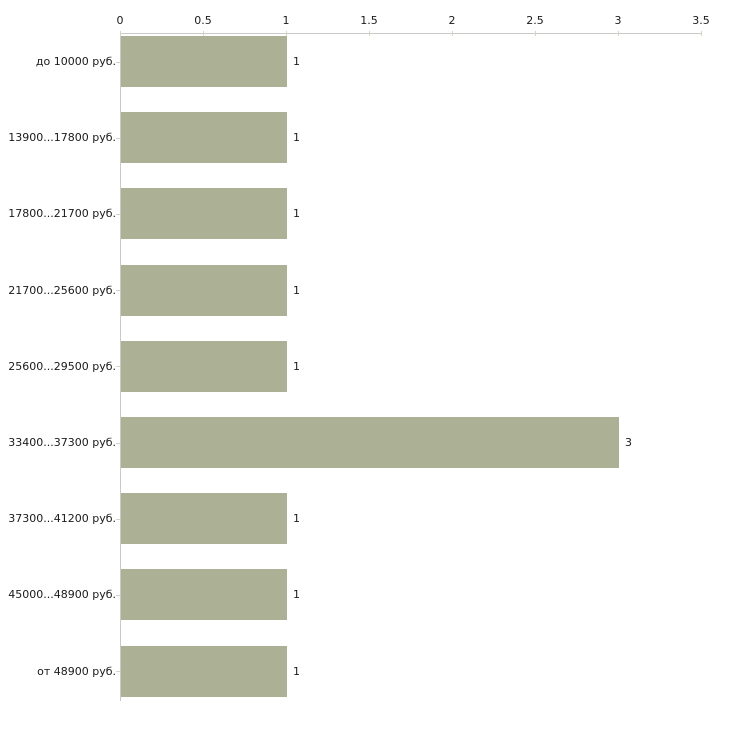 The image size is (730, 730). I want to click on value-label: 3, so click(628, 442).